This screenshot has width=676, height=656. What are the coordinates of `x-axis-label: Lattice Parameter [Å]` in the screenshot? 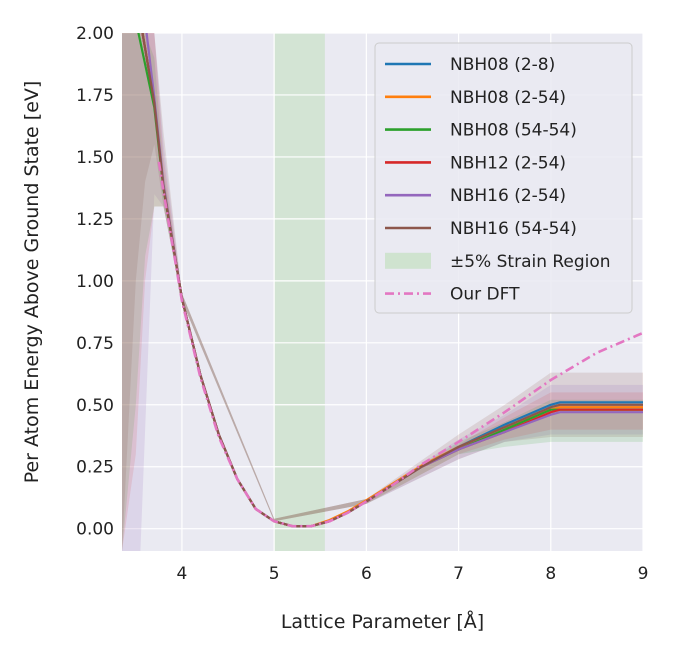 It's located at (382, 621).